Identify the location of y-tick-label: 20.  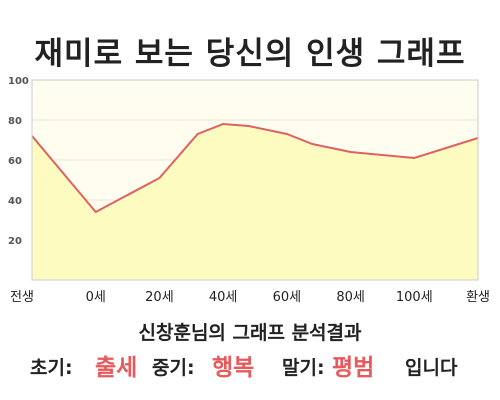
(15, 241).